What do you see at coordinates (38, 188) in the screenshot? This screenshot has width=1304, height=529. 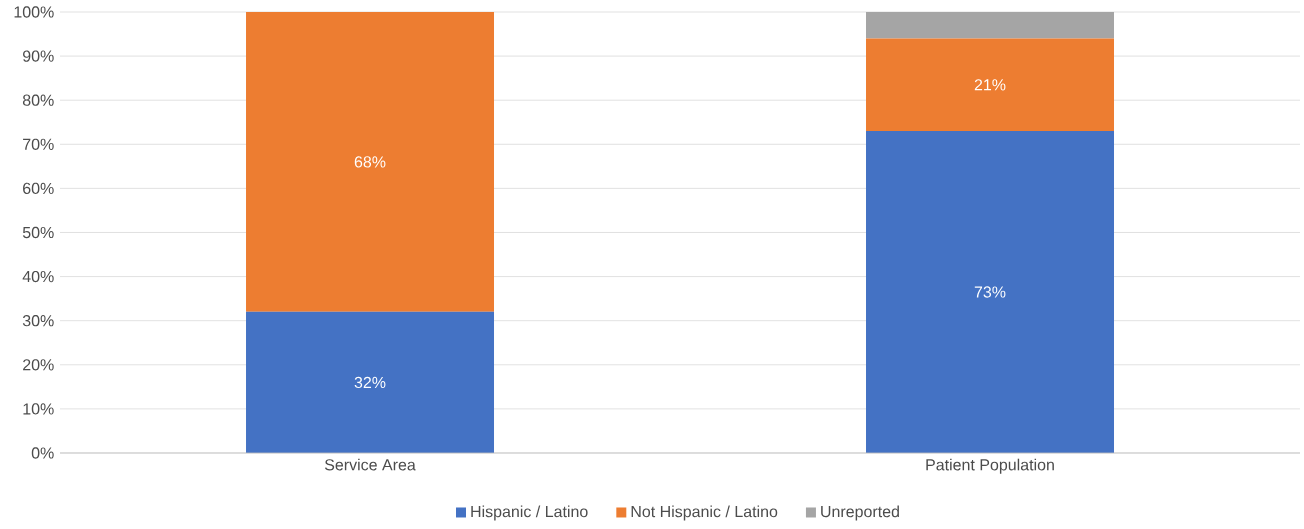 I see `y-tick-label: 60%` at bounding box center [38, 188].